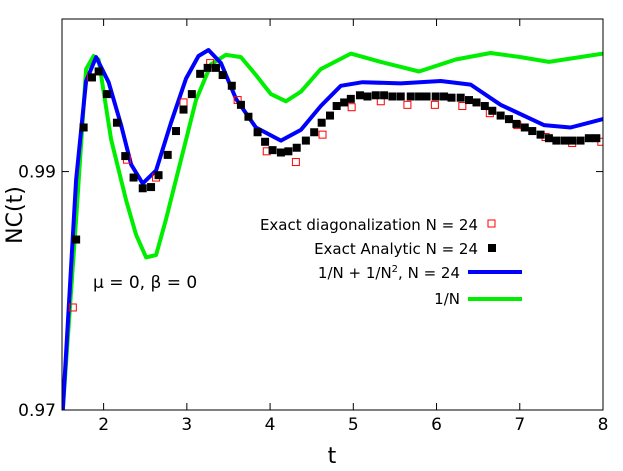 The height and width of the screenshot is (471, 623). What do you see at coordinates (603, 425) in the screenshot?
I see `x-tick-label: 8` at bounding box center [603, 425].